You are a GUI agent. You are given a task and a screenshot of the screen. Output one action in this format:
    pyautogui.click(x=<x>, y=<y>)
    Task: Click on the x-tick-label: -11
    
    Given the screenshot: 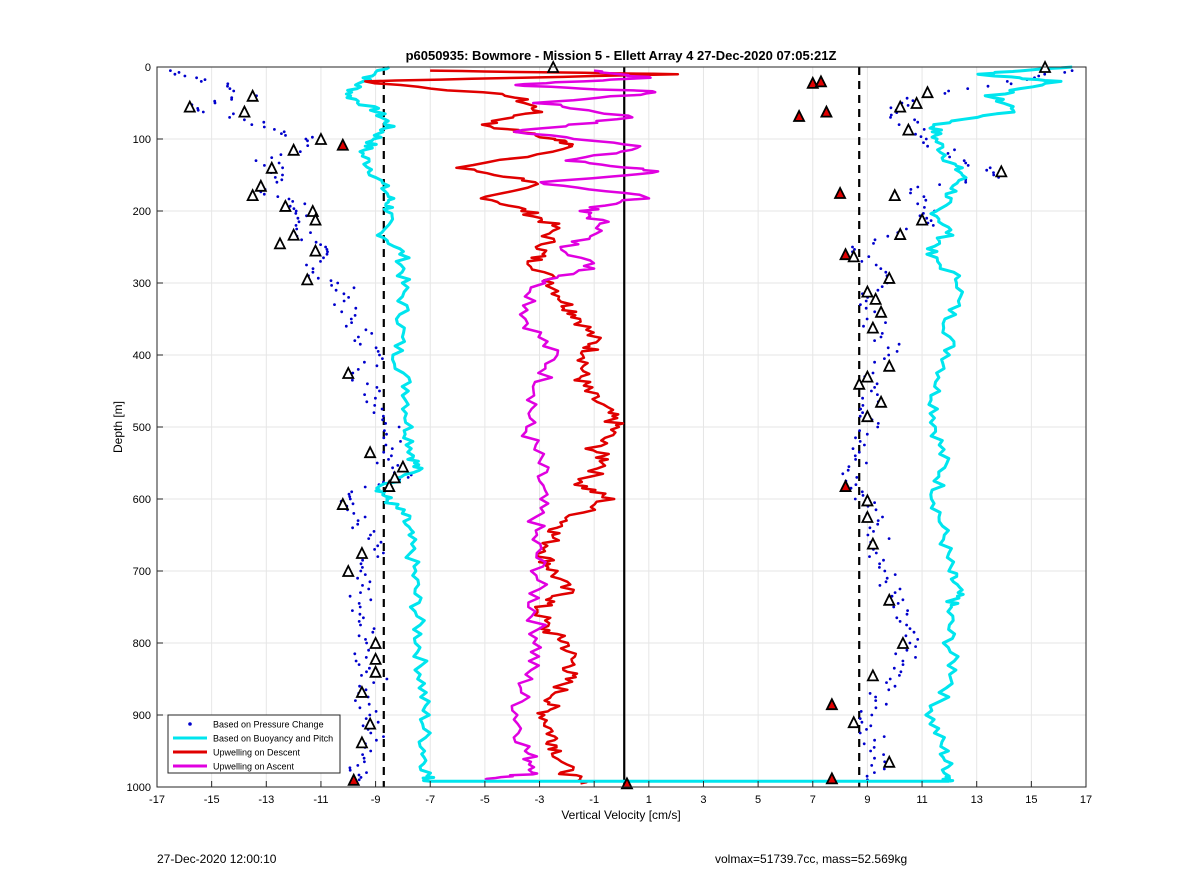 What is the action you would take?
    pyautogui.click(x=320, y=800)
    